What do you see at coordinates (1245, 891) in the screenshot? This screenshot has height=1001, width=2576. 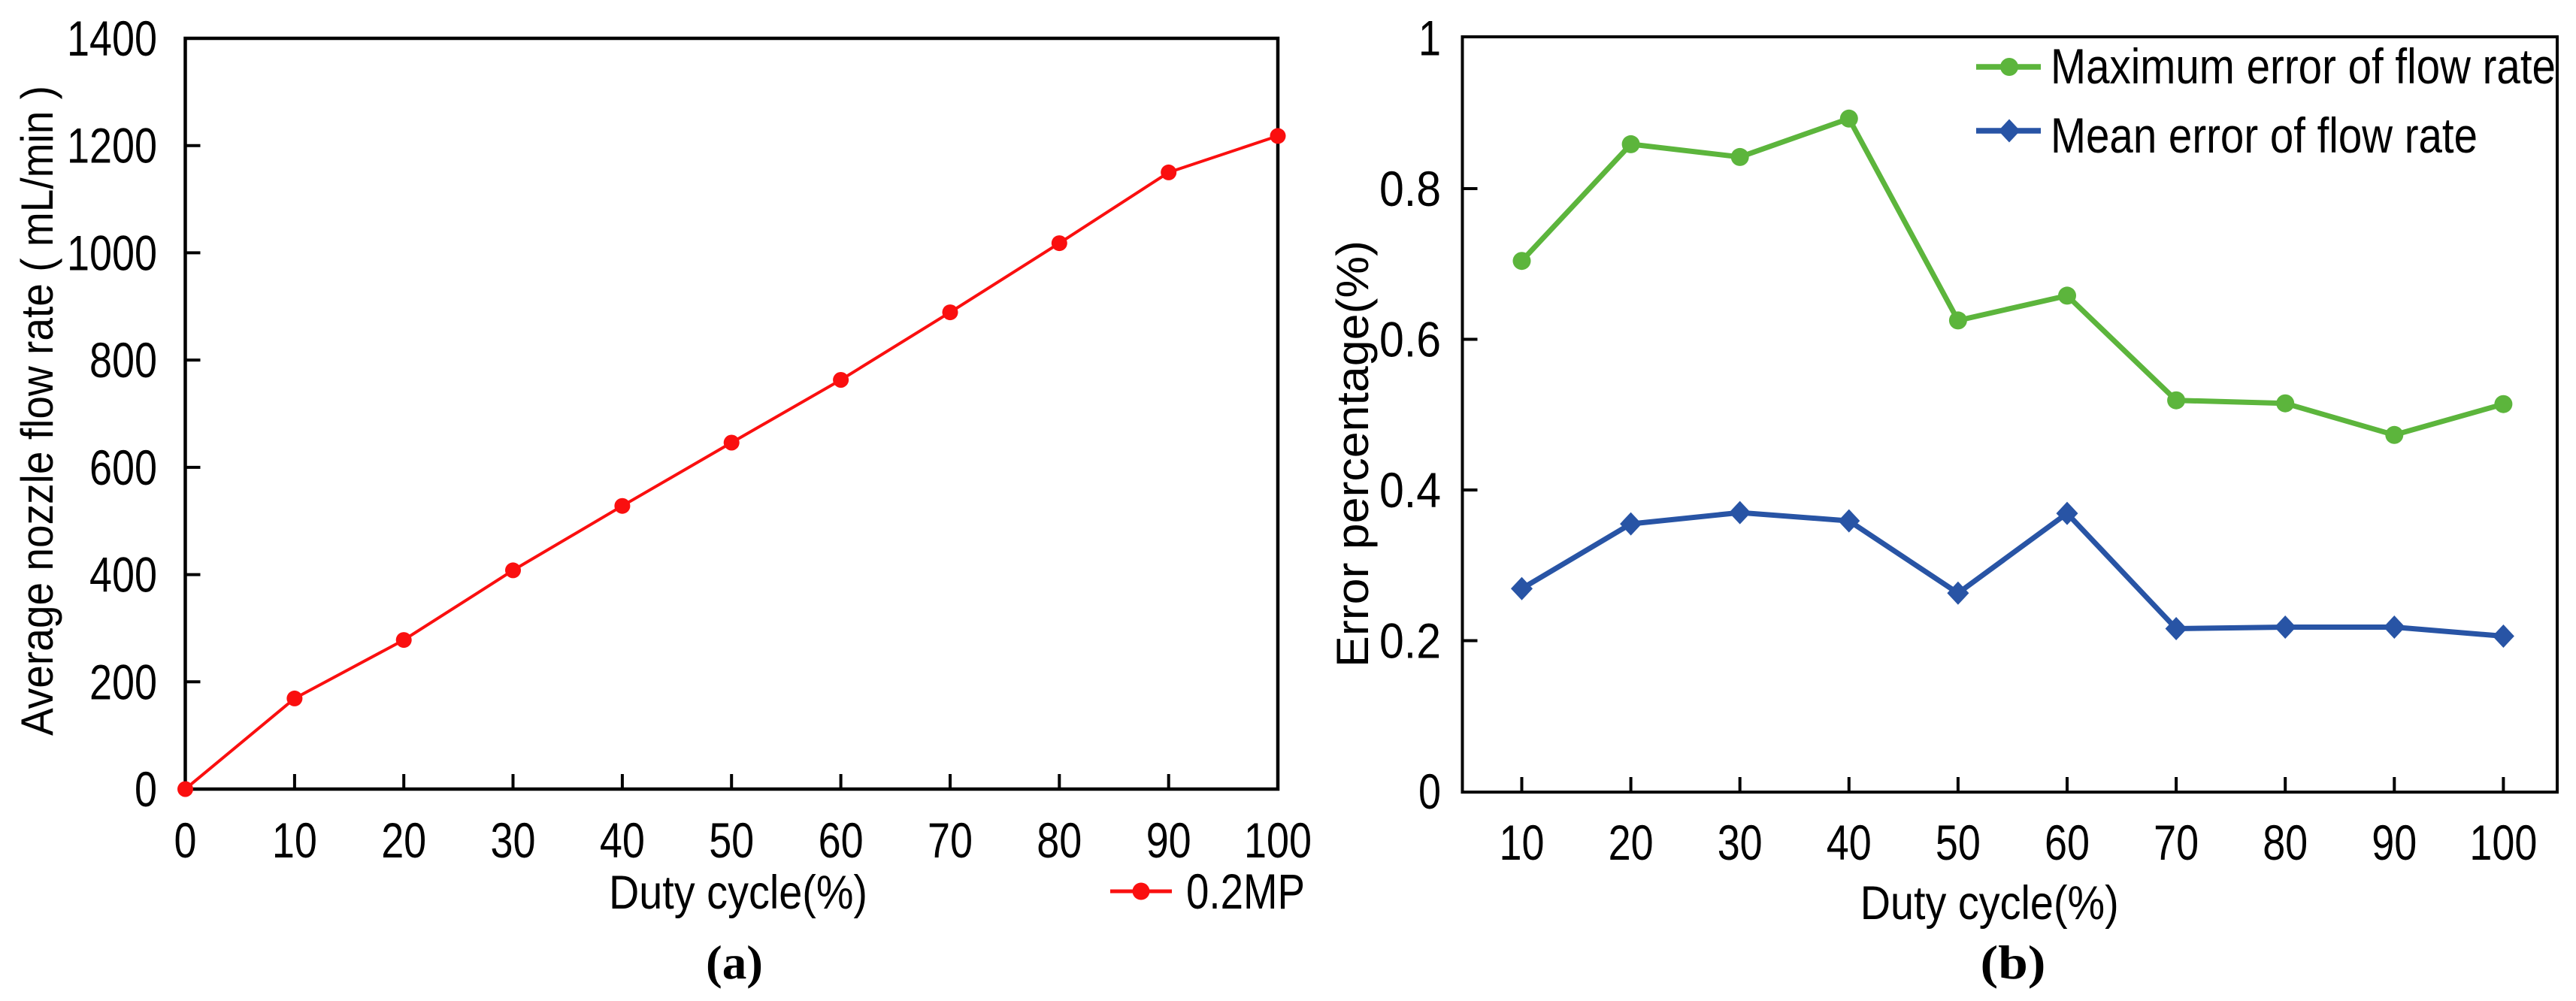 I see `svg-text: 0.2MP` at bounding box center [1245, 891].